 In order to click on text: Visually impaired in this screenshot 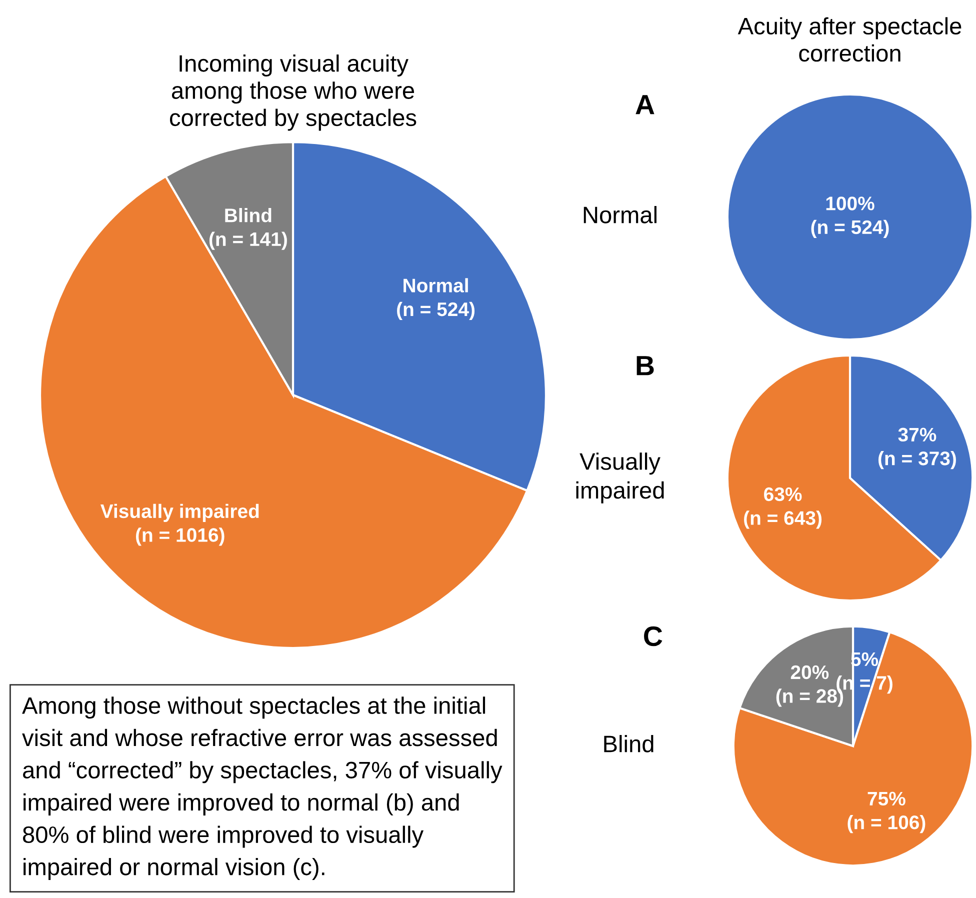, I will do `click(620, 478)`.